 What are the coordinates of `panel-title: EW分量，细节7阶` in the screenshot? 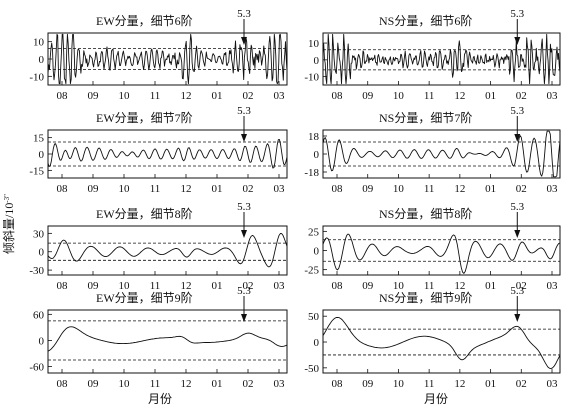 It's located at (144, 118).